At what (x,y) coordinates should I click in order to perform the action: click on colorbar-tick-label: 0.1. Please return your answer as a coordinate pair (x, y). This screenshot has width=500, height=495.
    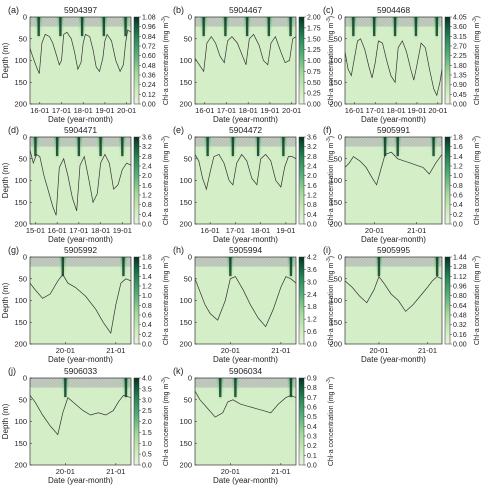
    Looking at the image, I should click on (312, 456).